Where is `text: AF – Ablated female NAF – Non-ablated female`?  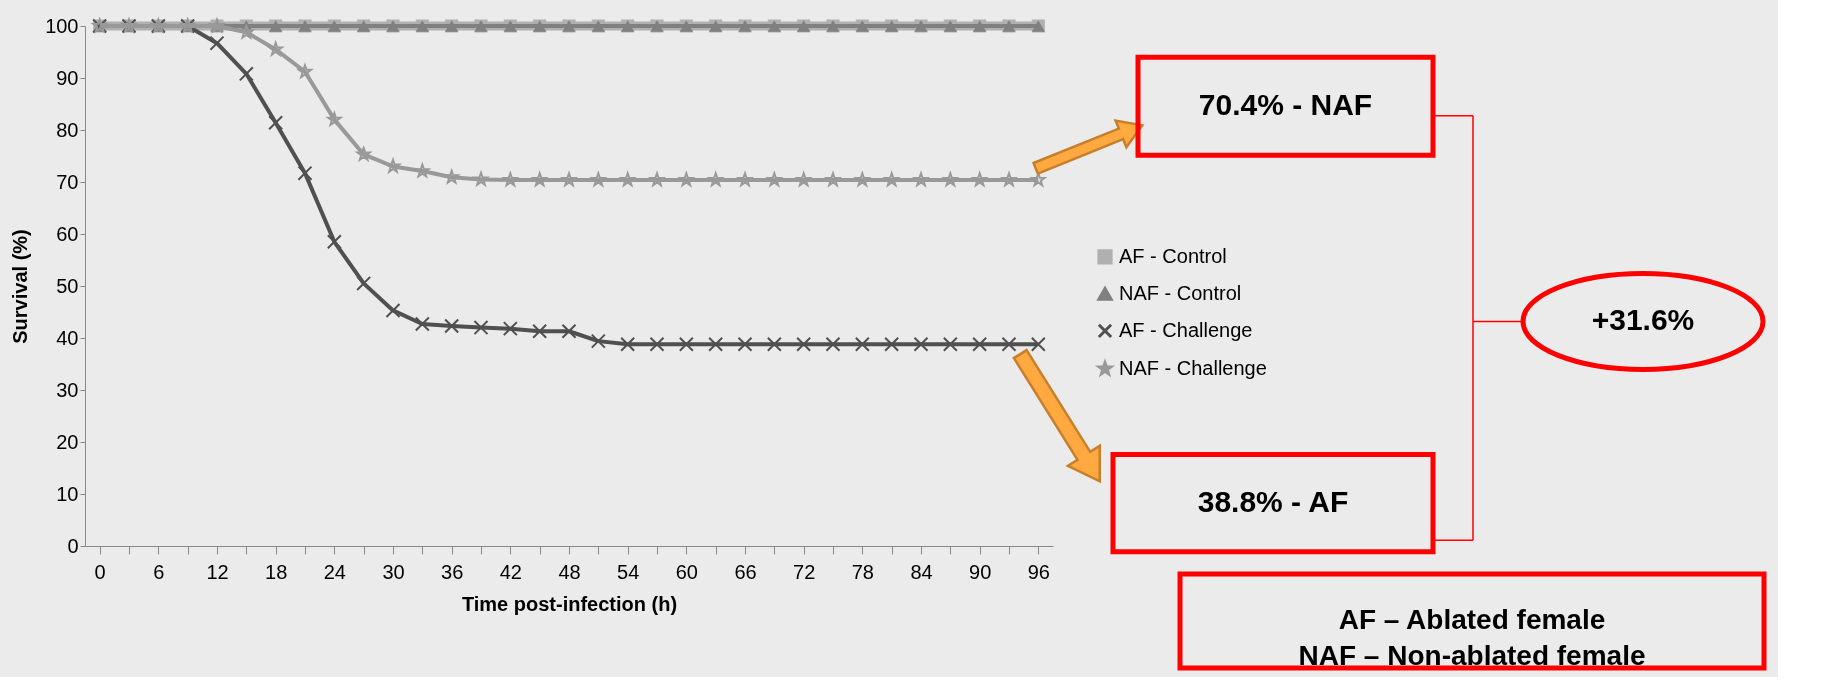 text: AF – Ablated female NAF – Non-ablated female is located at coordinates (1472, 638).